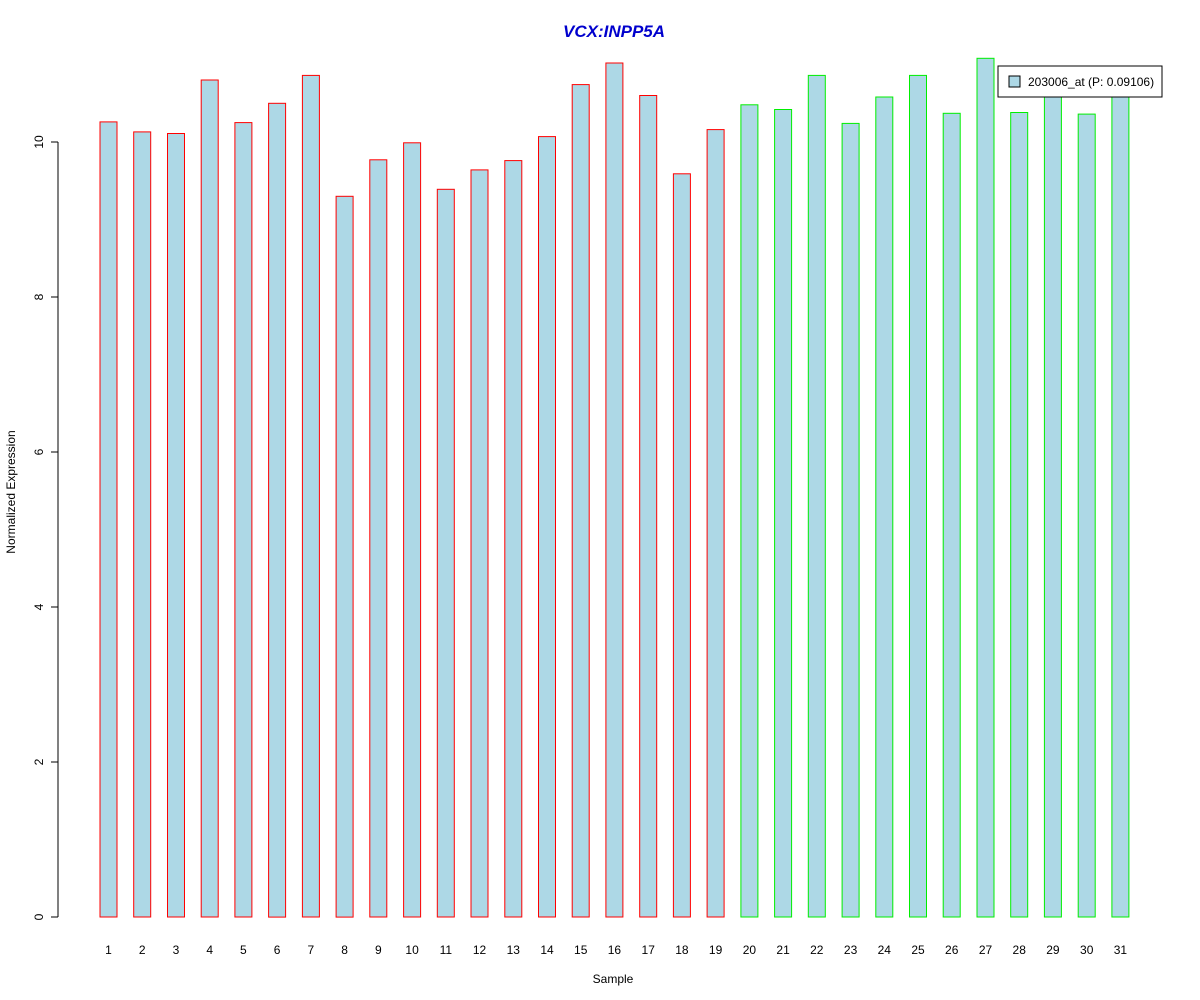 This screenshot has width=1200, height=1000. What do you see at coordinates (480, 950) in the screenshot?
I see `x-tick-label: 12` at bounding box center [480, 950].